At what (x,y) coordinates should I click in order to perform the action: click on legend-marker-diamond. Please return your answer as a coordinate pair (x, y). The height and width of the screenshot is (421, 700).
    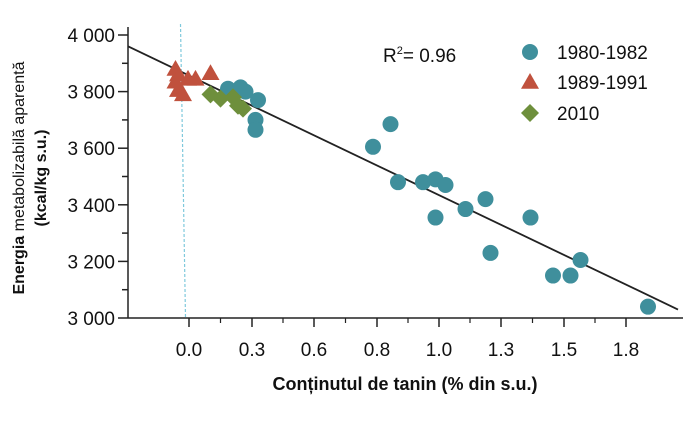
    Looking at the image, I should click on (530, 113).